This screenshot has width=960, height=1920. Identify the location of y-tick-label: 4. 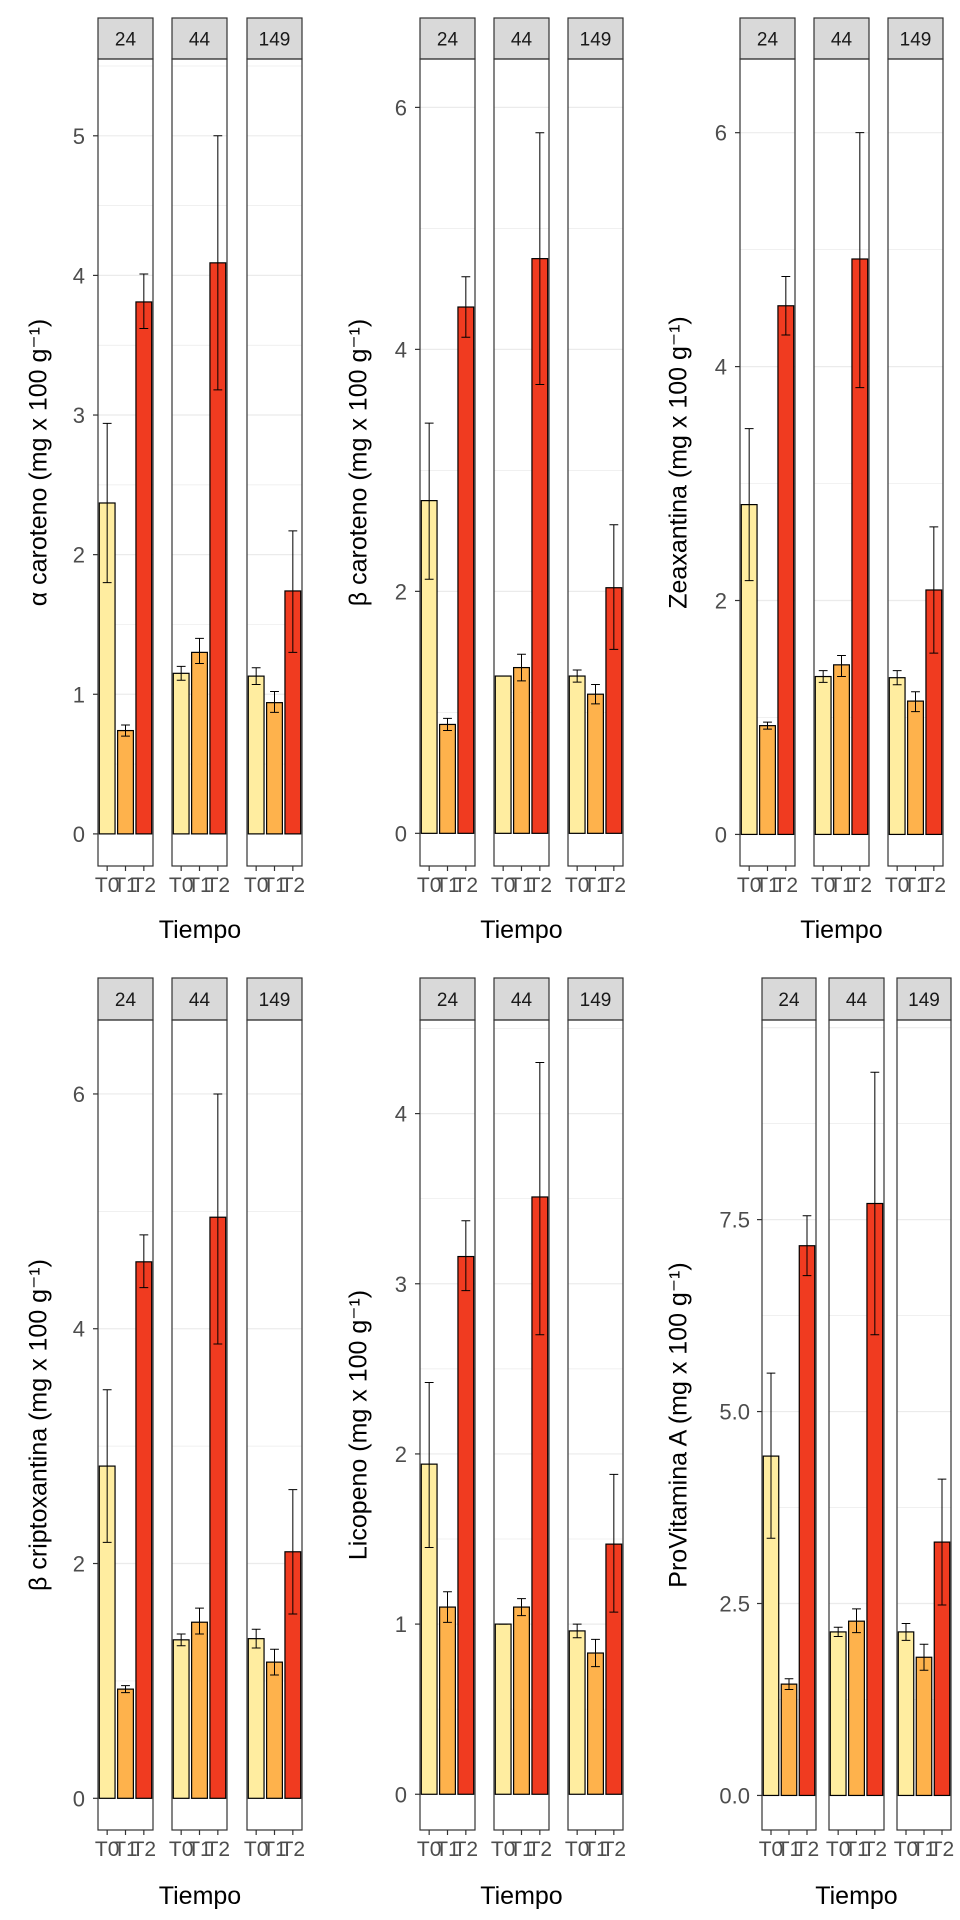
(401, 1114).